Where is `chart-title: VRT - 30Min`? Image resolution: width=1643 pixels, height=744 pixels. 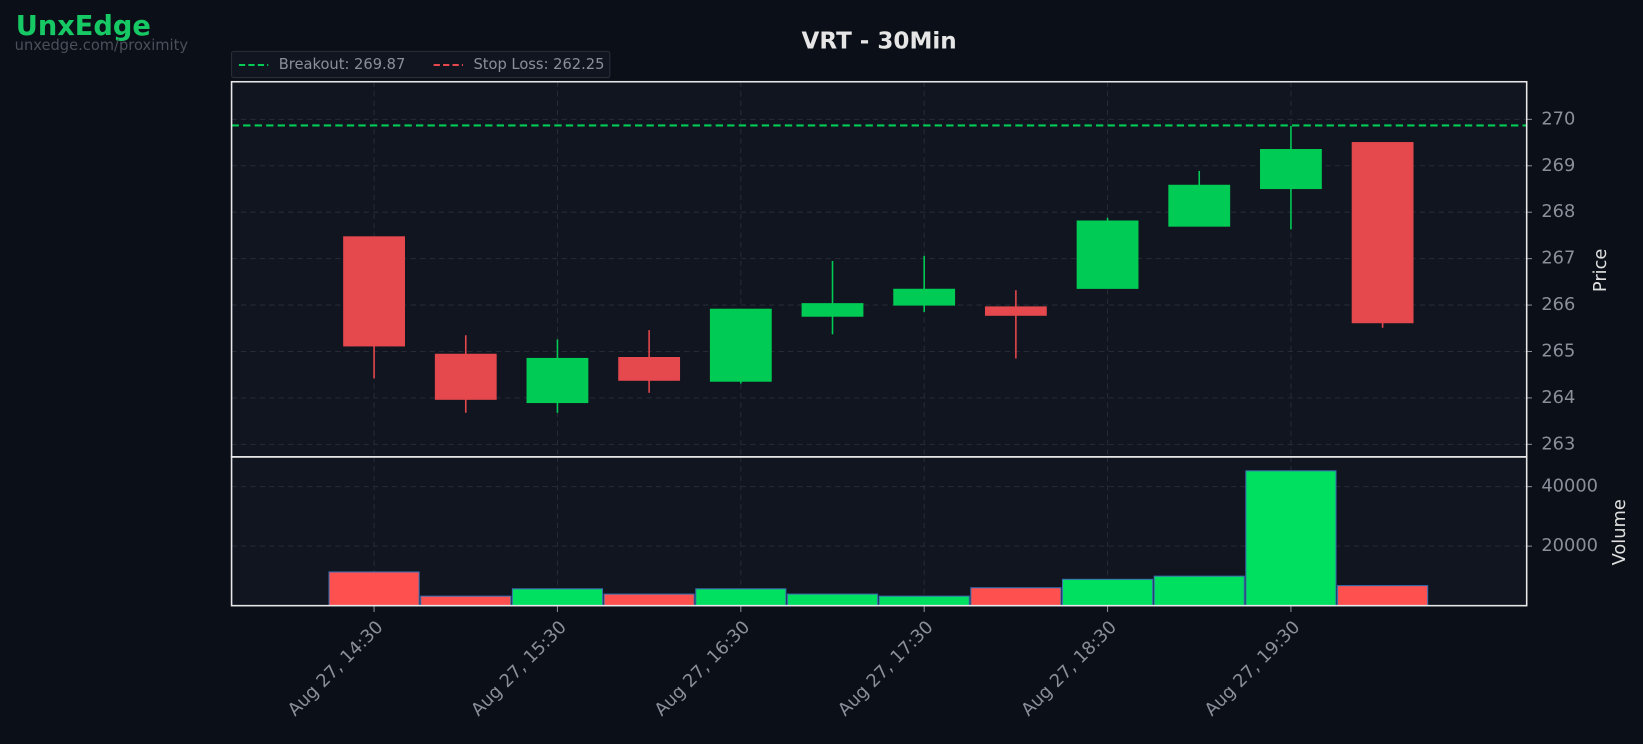
chart-title: VRT - 30Min is located at coordinates (879, 41).